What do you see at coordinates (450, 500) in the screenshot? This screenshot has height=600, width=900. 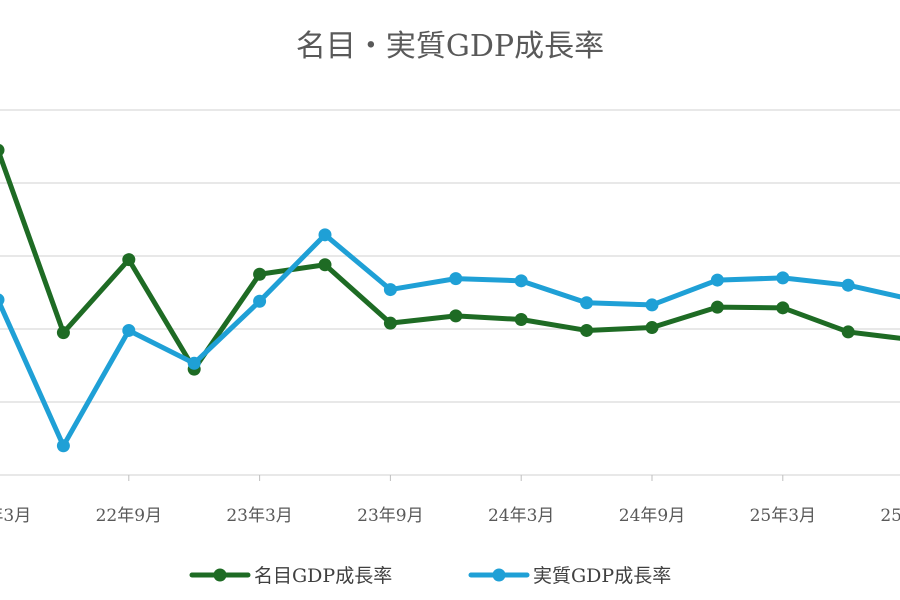 I see `x-axis-ticks: 22年3月 22年9月 23年3月 23年9月 24年3月 24年9月 25年3月 25年9月` at bounding box center [450, 500].